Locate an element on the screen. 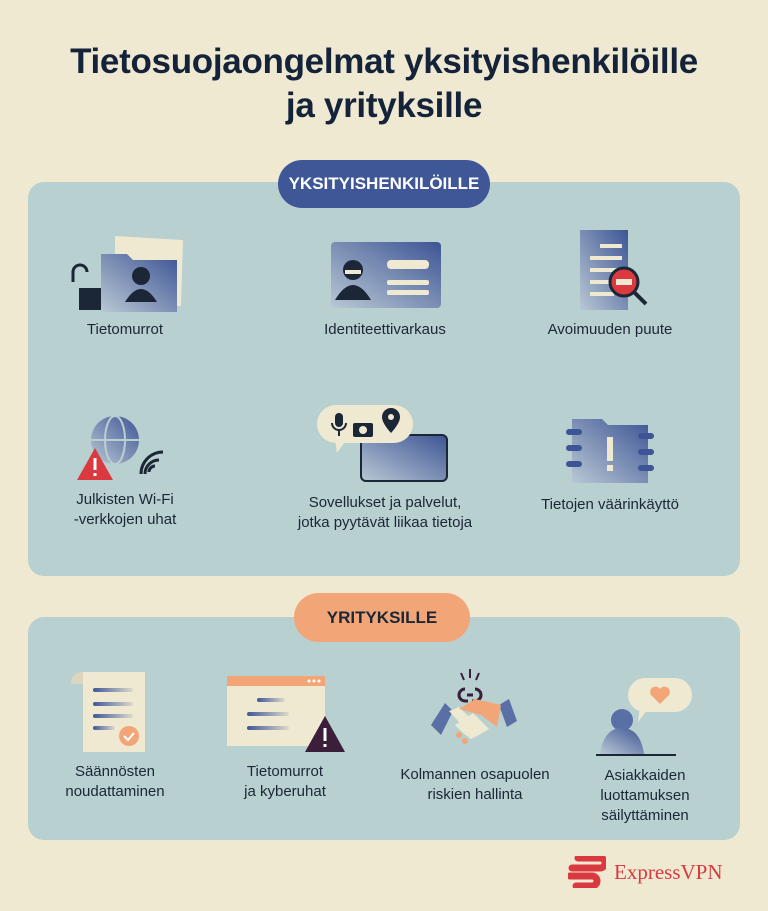 The width and height of the screenshot is (768, 911). phone-permissions-icon is located at coordinates (382, 443).